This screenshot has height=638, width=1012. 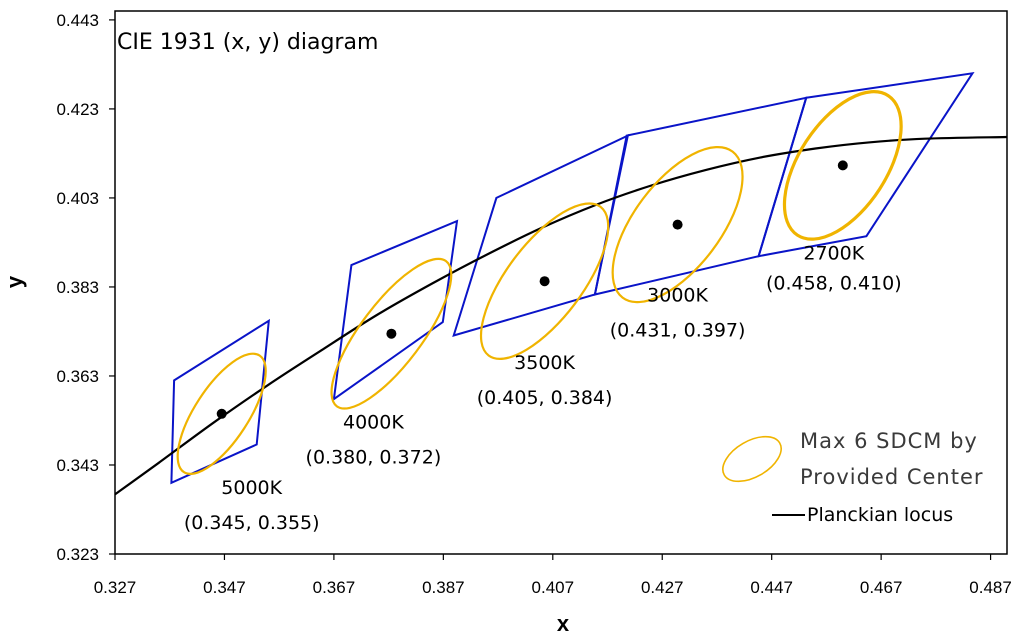 What do you see at coordinates (77, 465) in the screenshot?
I see `y-tick-label: 0.343` at bounding box center [77, 465].